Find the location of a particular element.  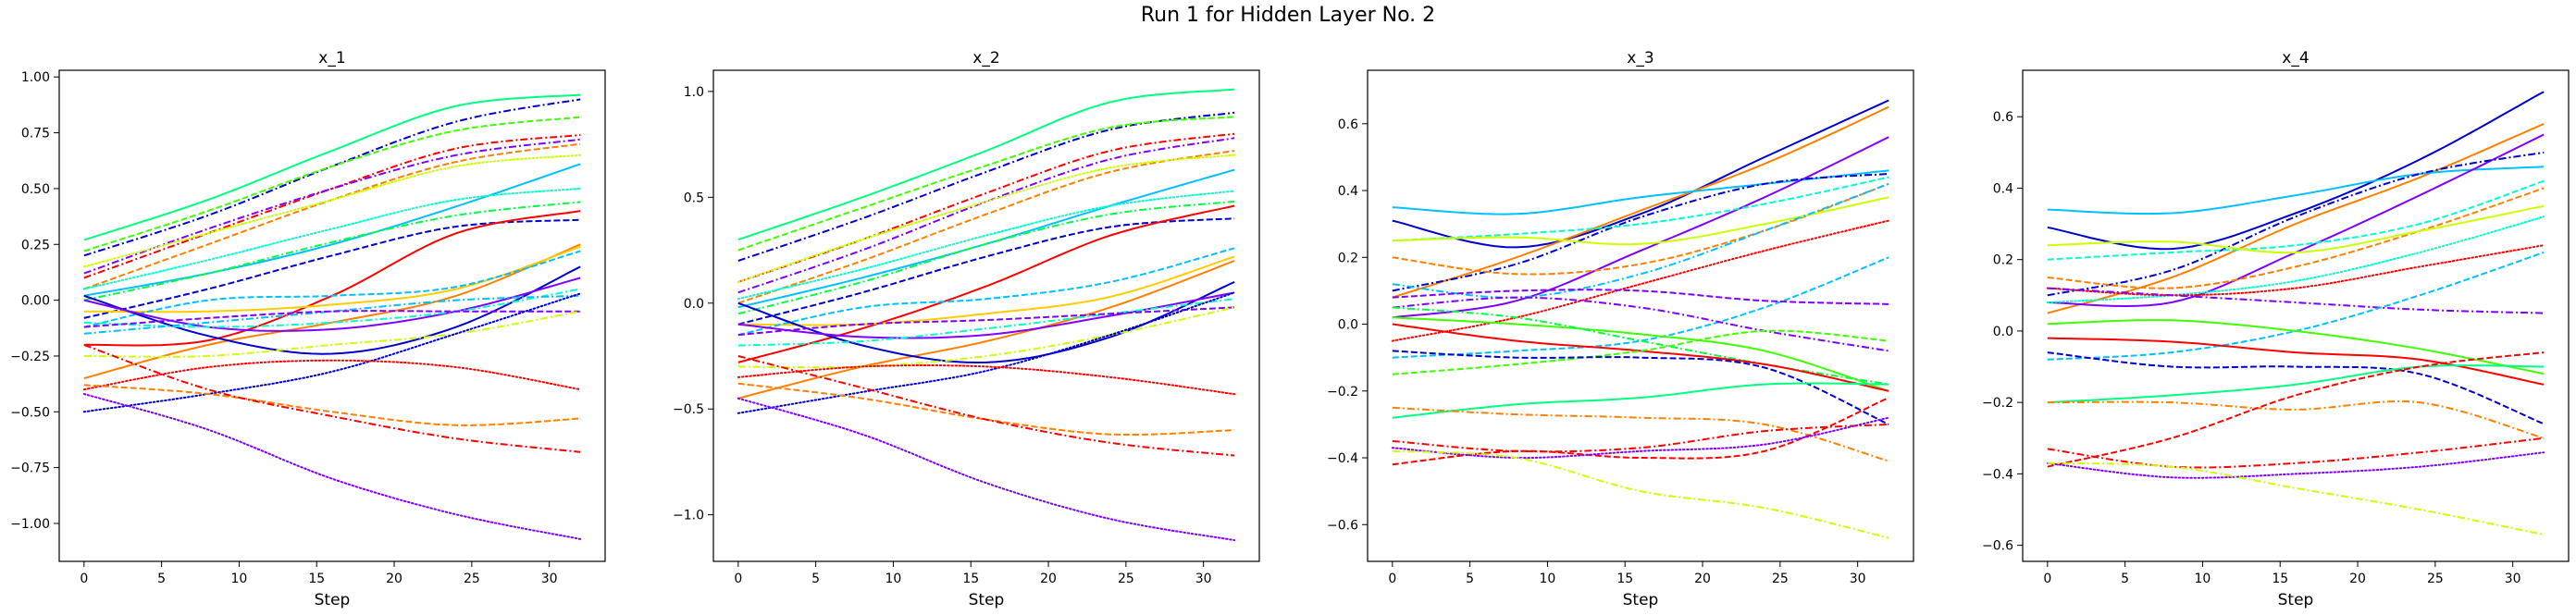

y-tick-label: −1.00 is located at coordinates (30, 524).